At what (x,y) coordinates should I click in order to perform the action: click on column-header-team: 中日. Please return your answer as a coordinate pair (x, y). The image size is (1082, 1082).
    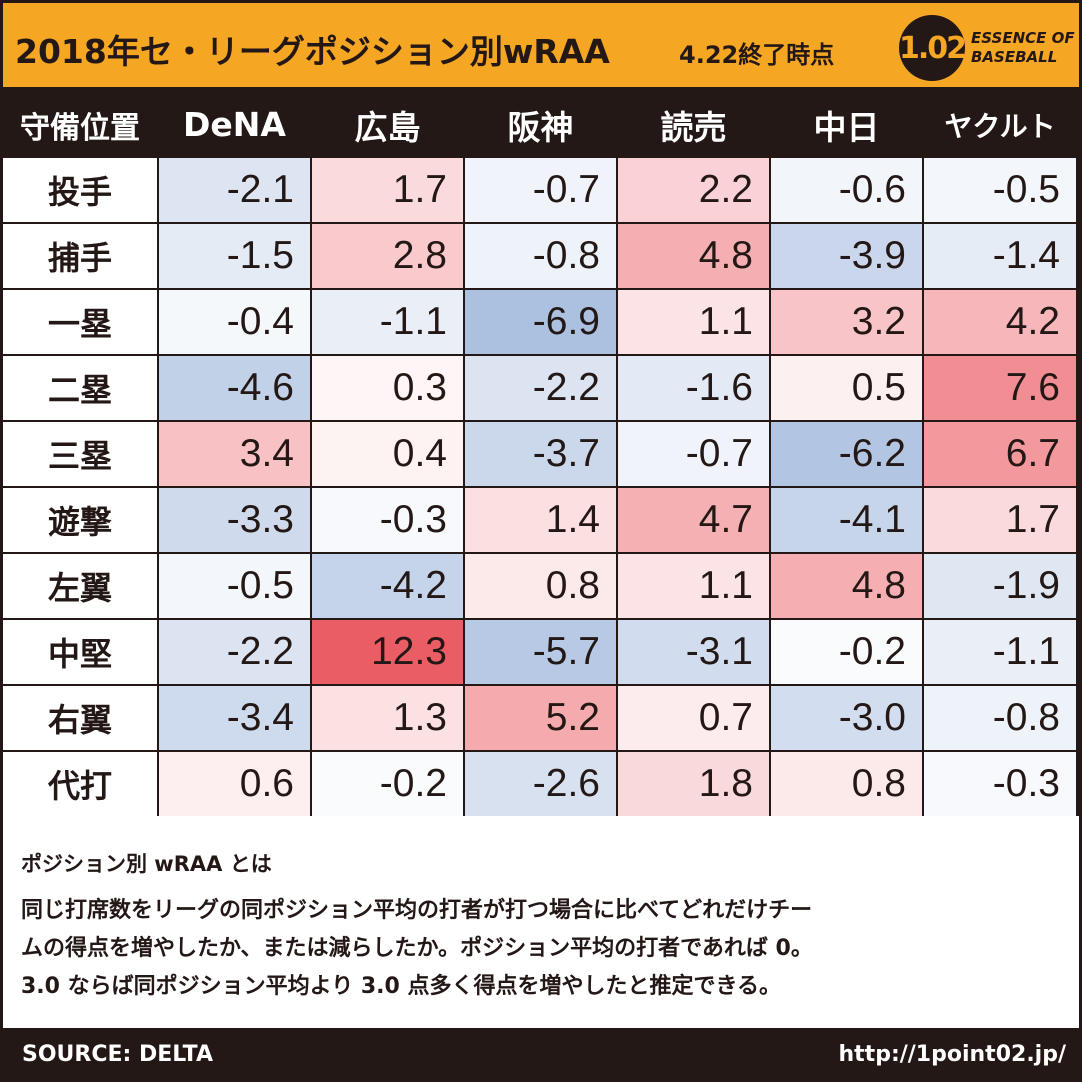
    Looking at the image, I should click on (846, 124).